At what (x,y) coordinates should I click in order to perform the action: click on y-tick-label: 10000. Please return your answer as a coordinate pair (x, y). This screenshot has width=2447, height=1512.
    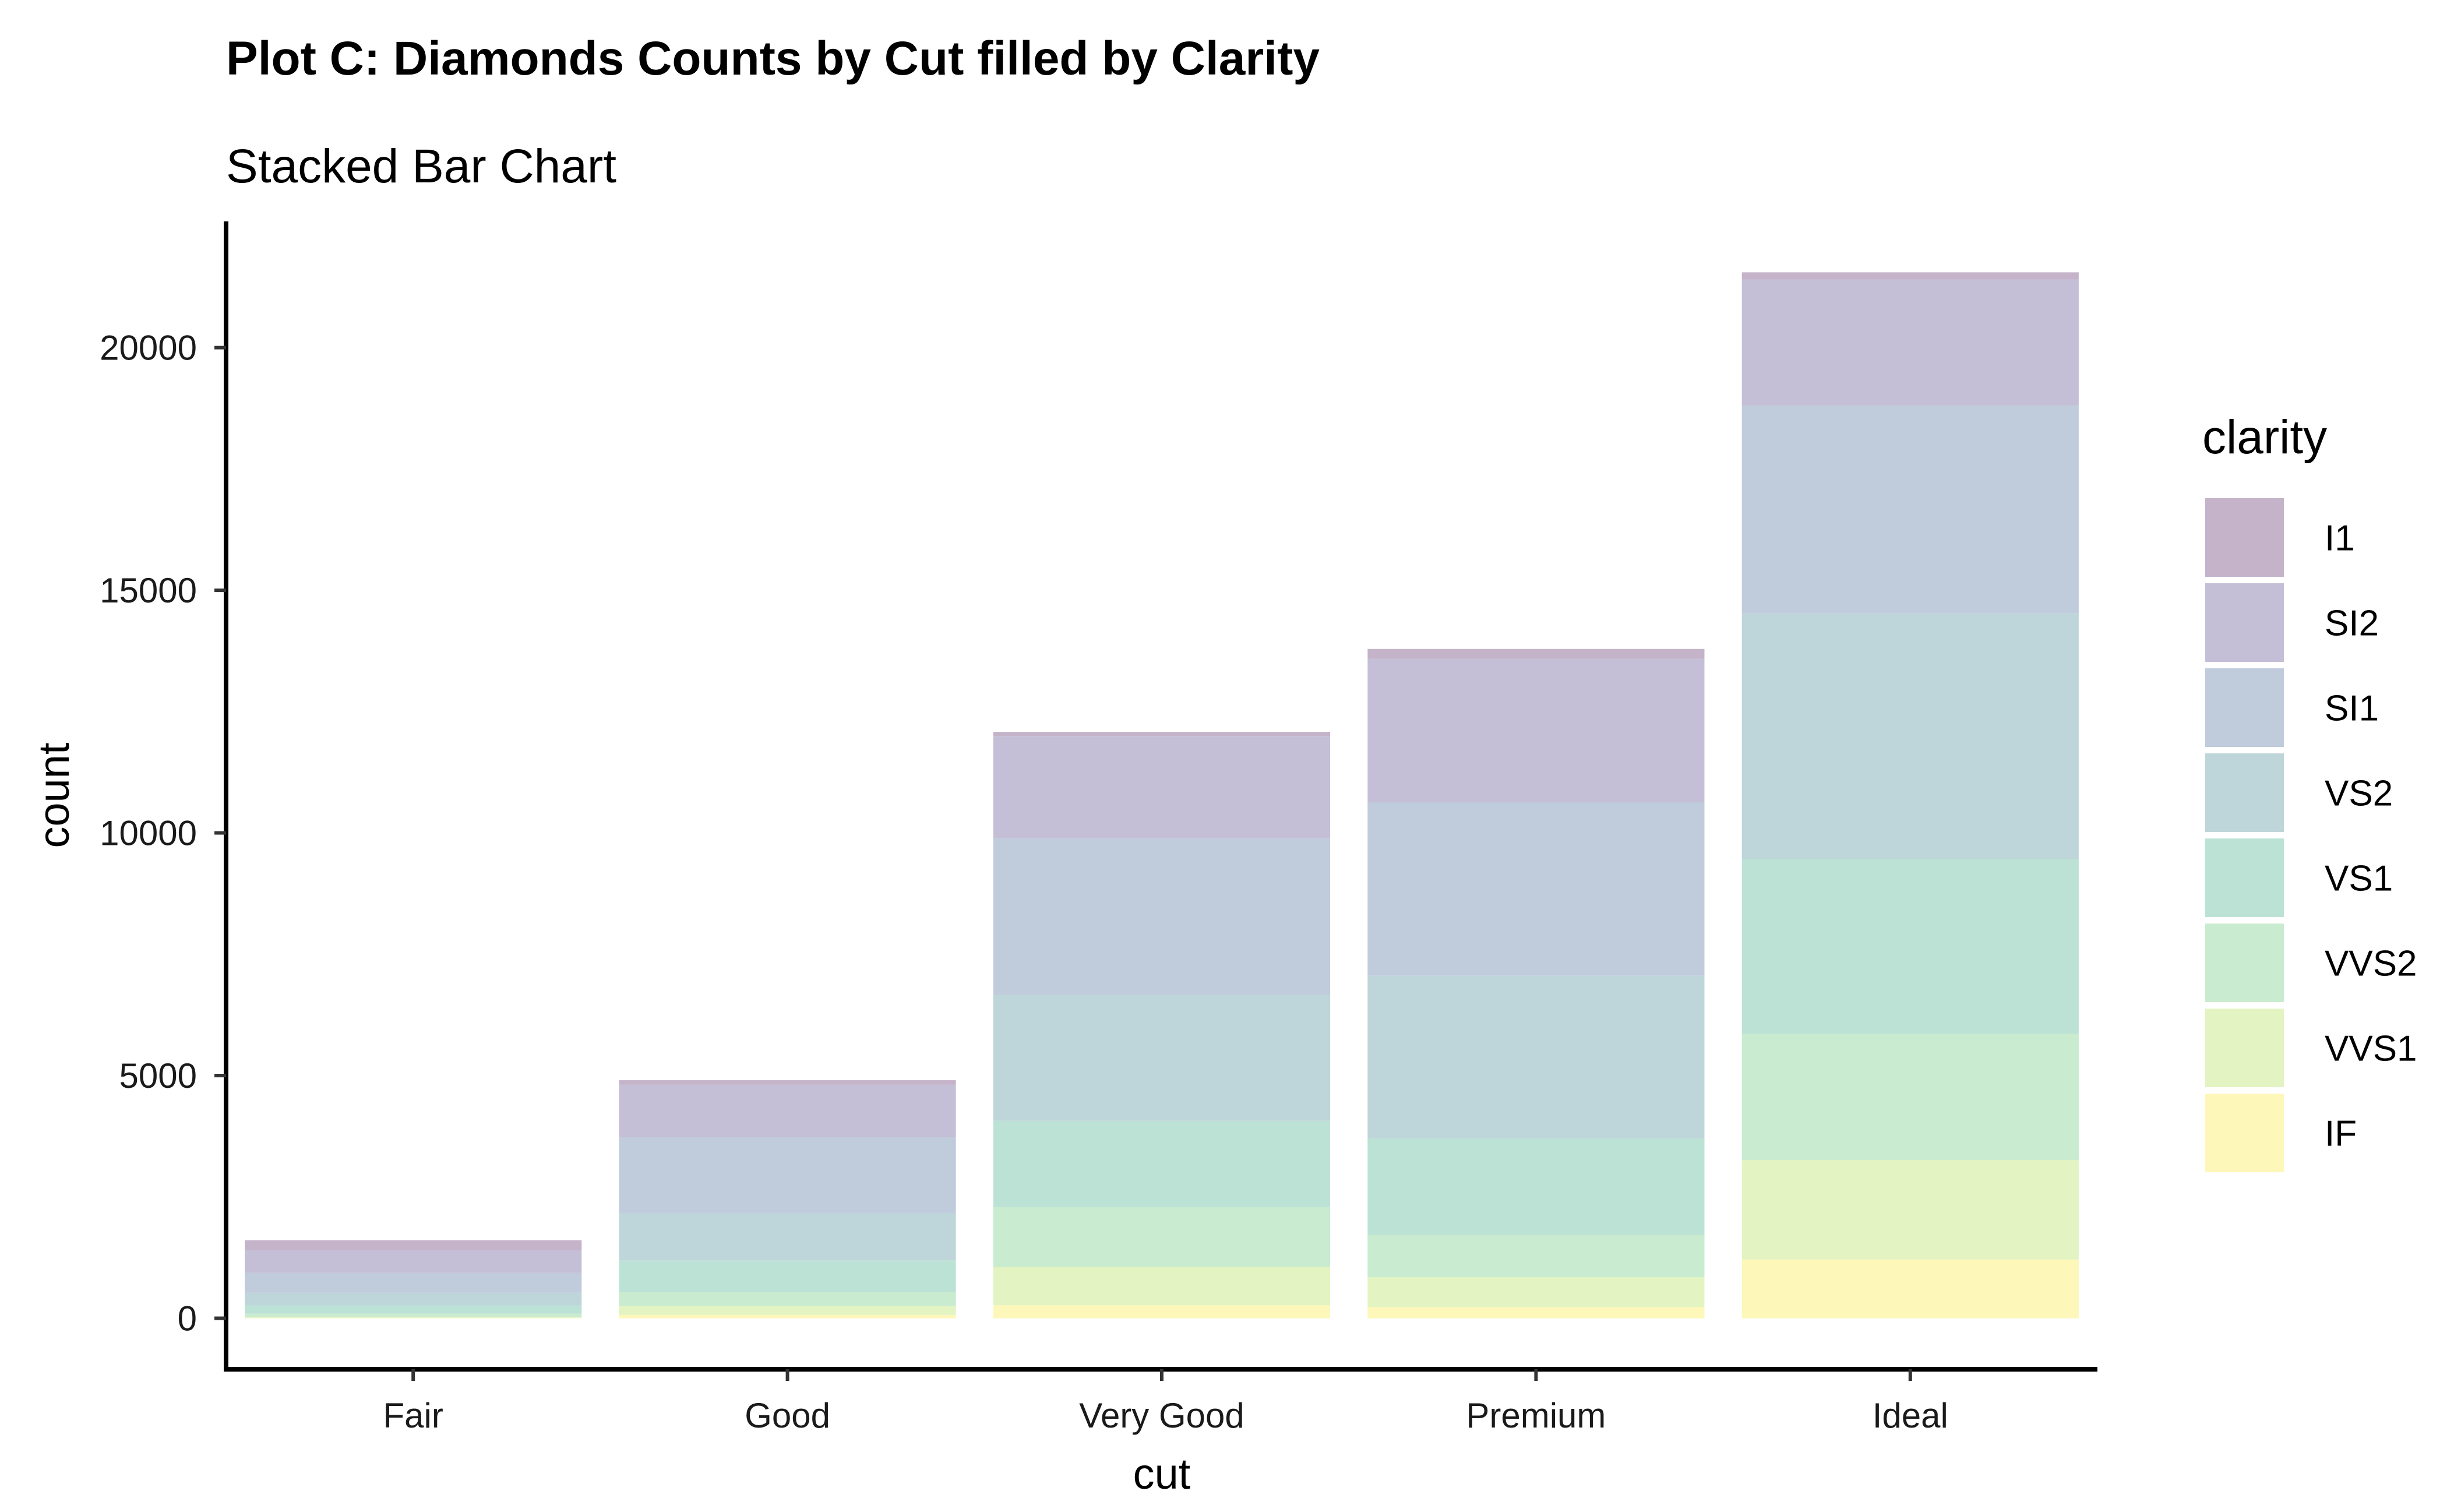
    Looking at the image, I should click on (148, 833).